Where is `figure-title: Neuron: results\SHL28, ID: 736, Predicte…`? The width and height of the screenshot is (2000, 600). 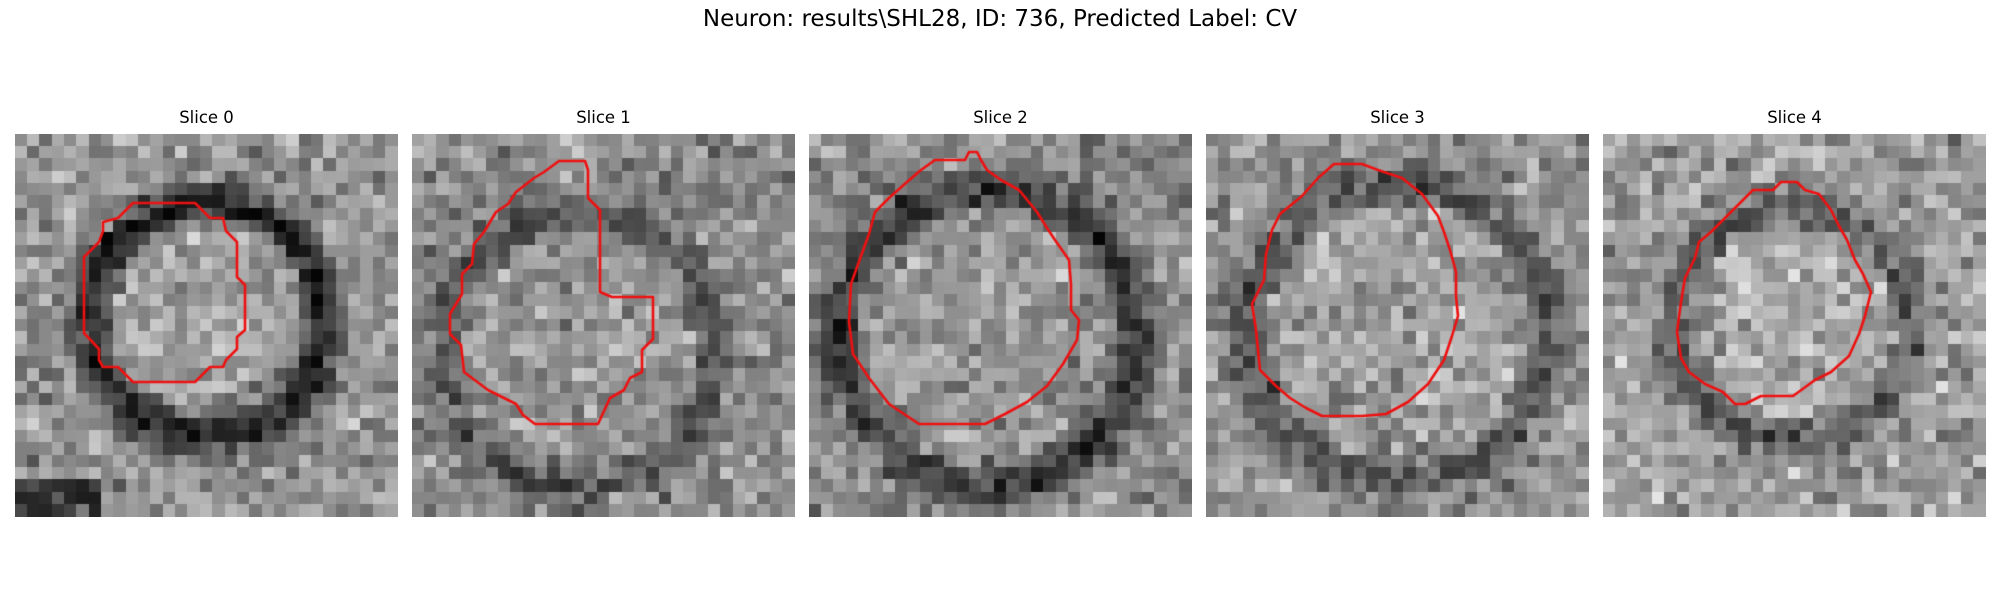 figure-title: Neuron: results\SHL28, ID: 736, Predicte… is located at coordinates (1000, 19).